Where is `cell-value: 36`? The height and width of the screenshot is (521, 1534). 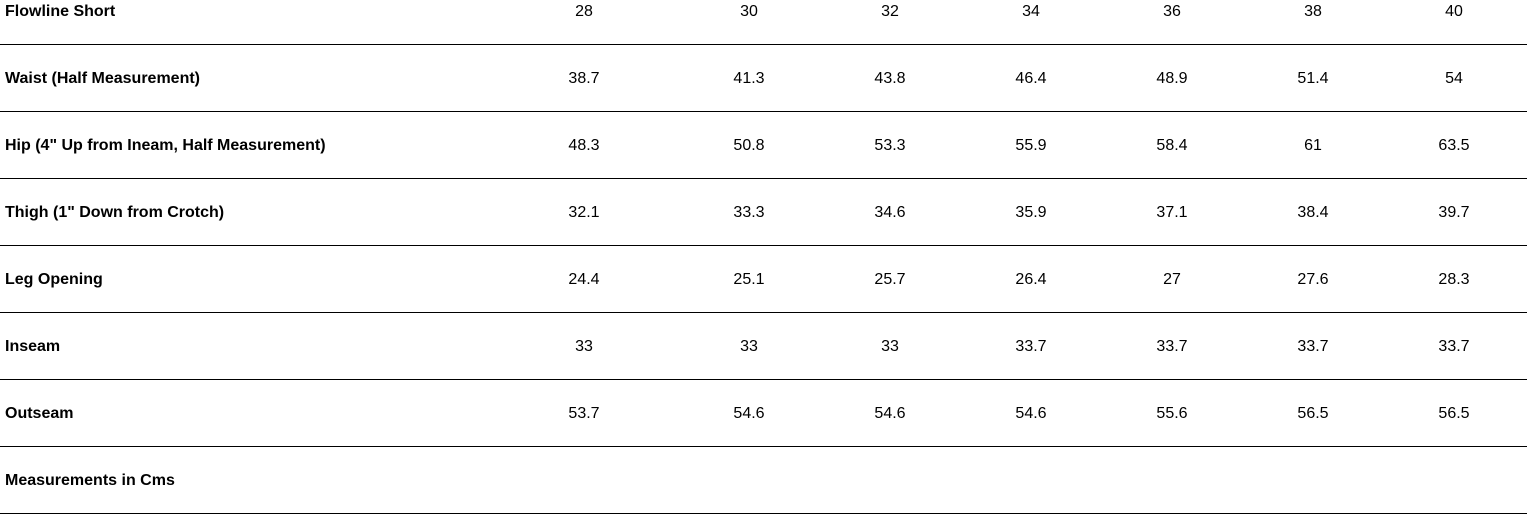
cell-value: 36 is located at coordinates (1172, 11).